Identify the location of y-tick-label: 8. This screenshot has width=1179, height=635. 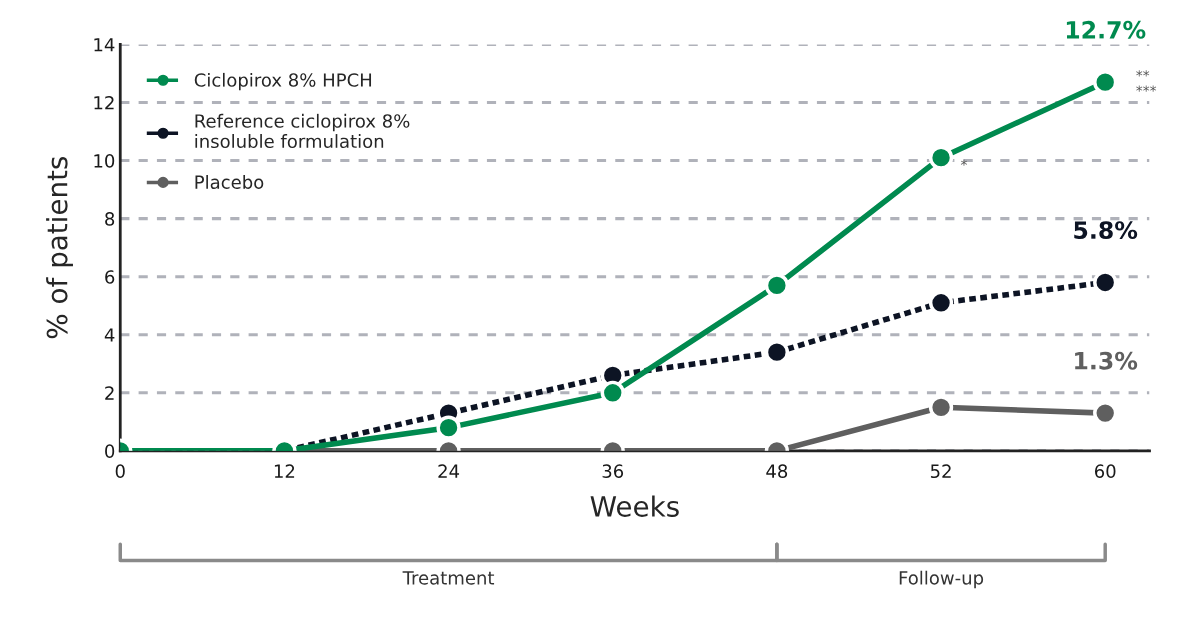
(110, 219).